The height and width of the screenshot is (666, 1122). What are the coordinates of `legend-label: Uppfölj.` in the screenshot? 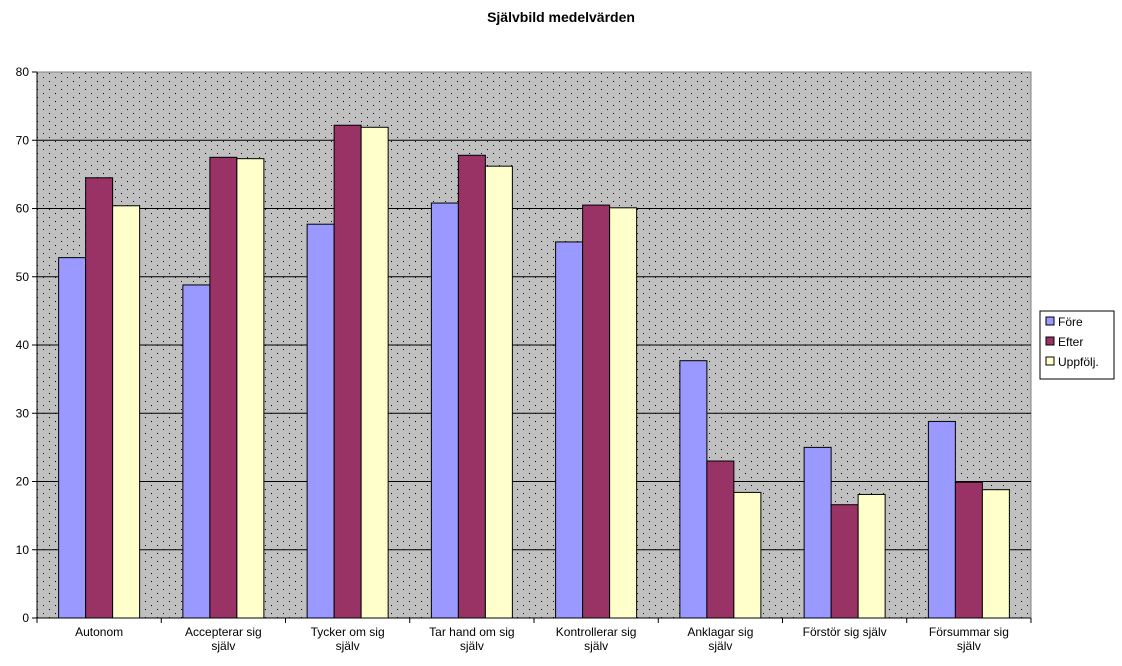 It's located at (1078, 362).